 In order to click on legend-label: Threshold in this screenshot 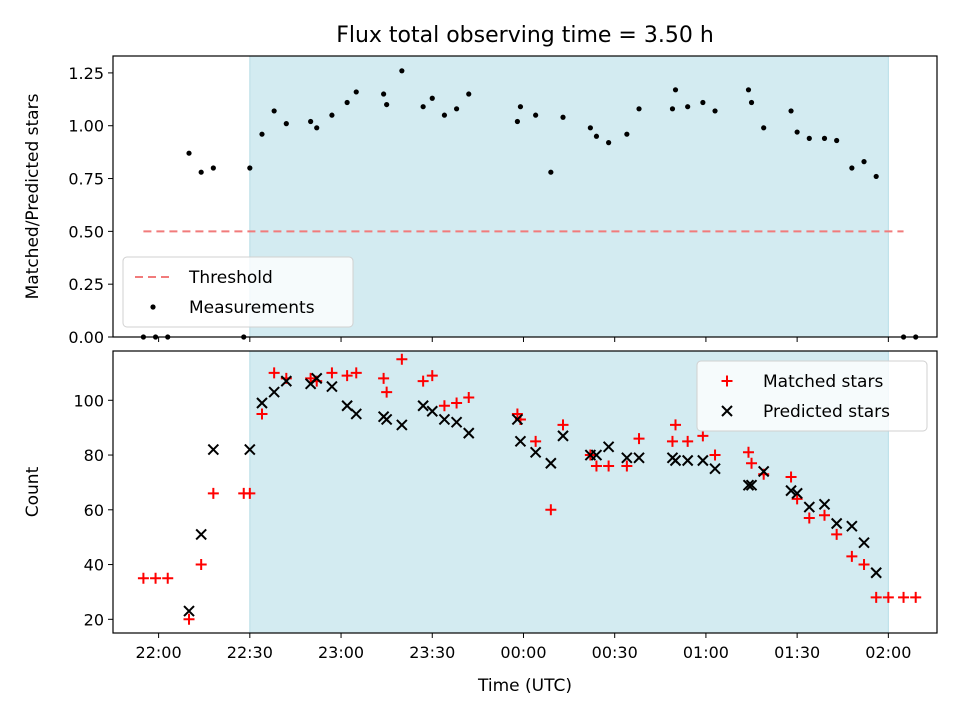, I will do `click(230, 278)`.